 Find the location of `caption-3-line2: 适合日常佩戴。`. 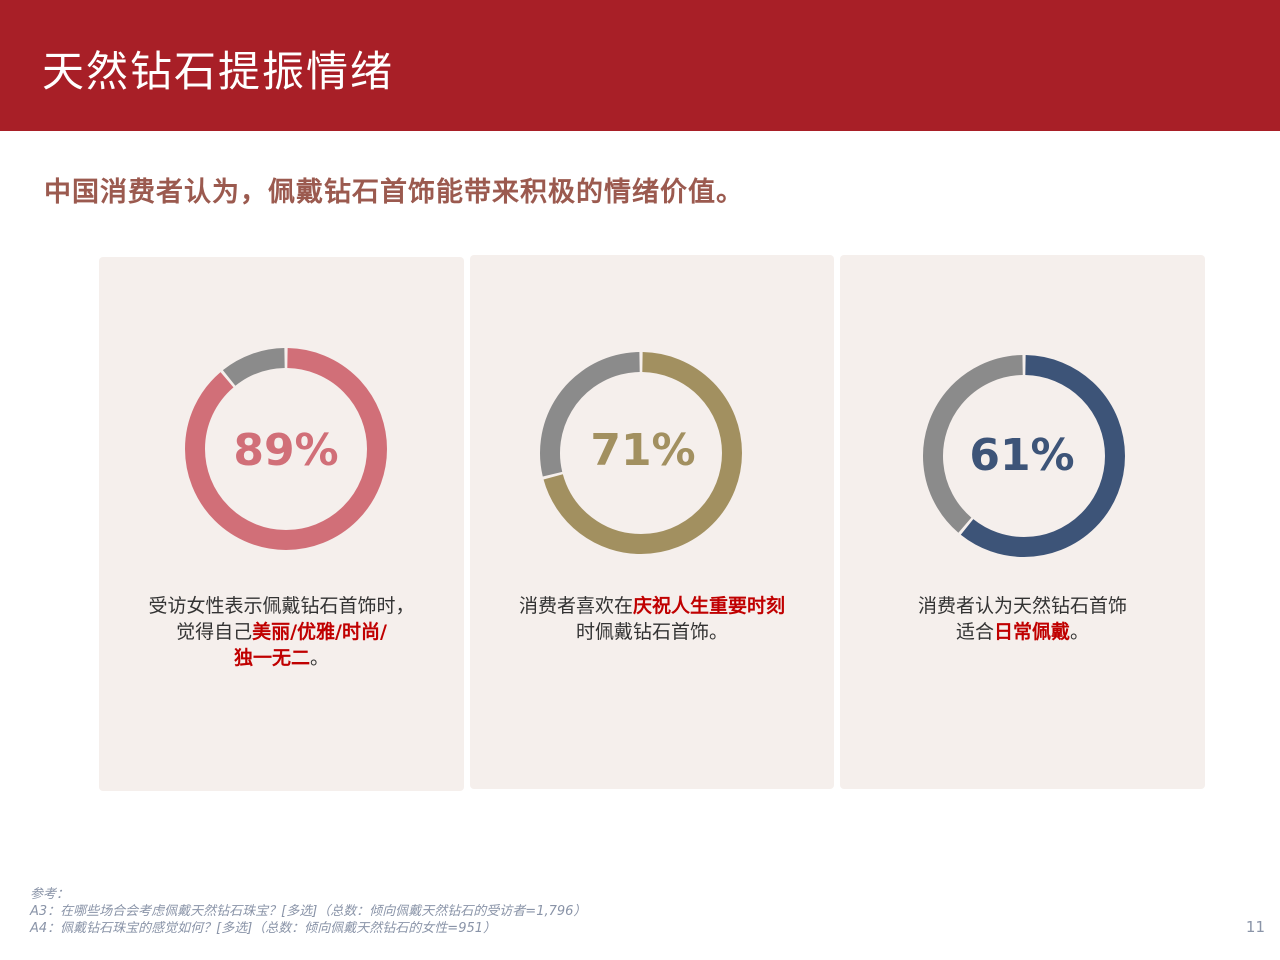

caption-3-line2: 适合日常佩戴。 is located at coordinates (1022, 632).